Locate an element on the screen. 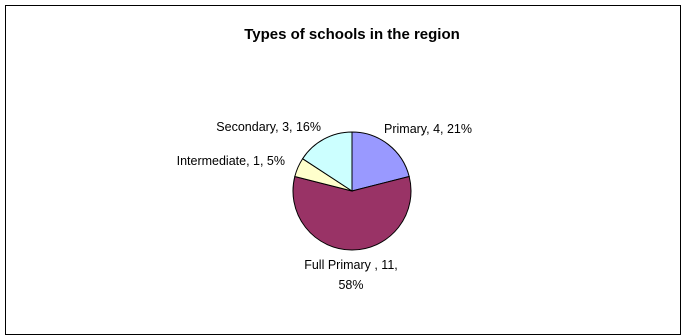 The image size is (687, 335). slice-label-full-primary: Full Primary , 11, 58% is located at coordinates (351, 275).